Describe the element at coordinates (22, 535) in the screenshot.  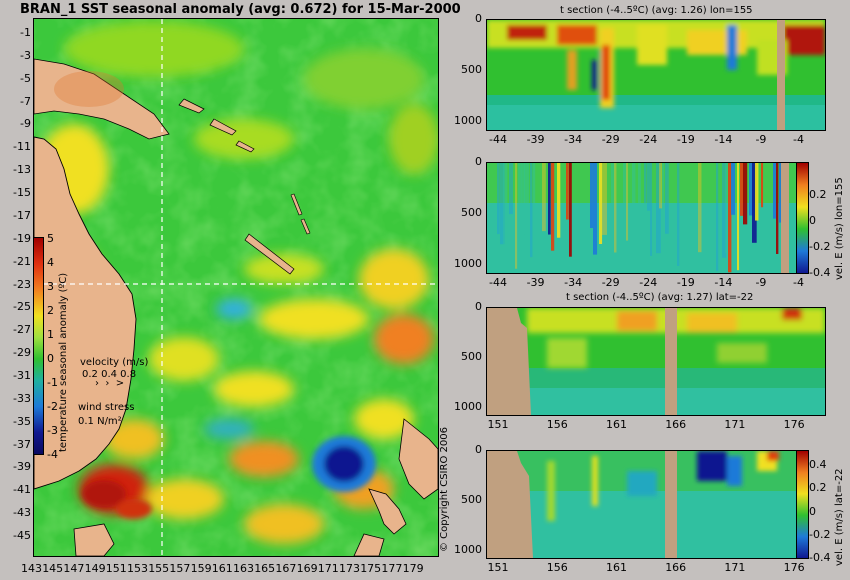
I see `lat-tick-label: -45` at that location.